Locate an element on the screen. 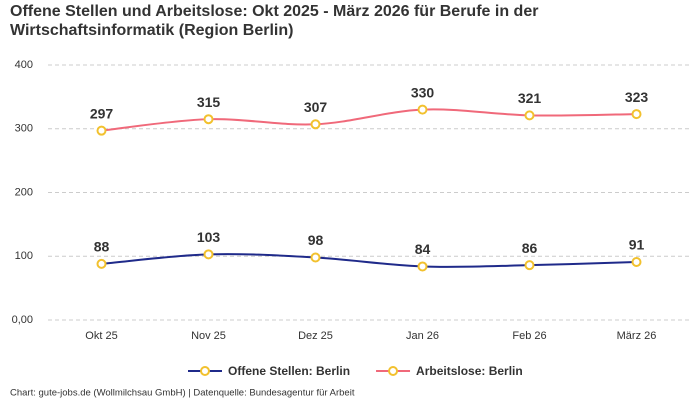 This screenshot has width=700, height=400. data-label: 84 is located at coordinates (423, 249).